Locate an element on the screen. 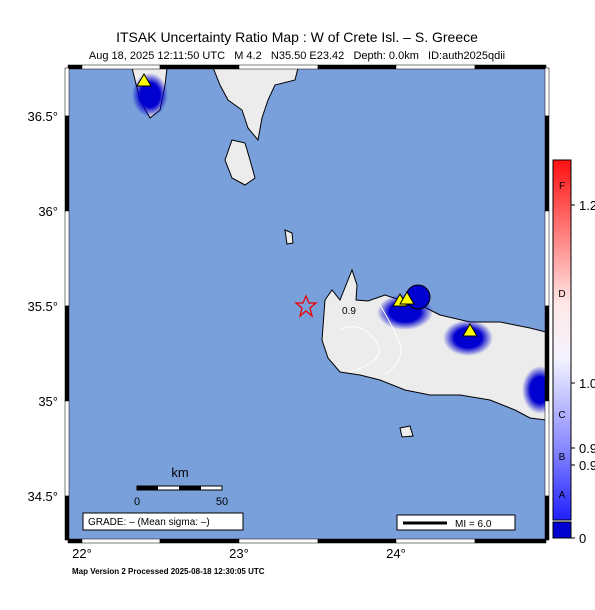 Image resolution: width=595 pixels, height=610 pixels. grade: GRADE: – (Mean sigma: –) is located at coordinates (149, 522).